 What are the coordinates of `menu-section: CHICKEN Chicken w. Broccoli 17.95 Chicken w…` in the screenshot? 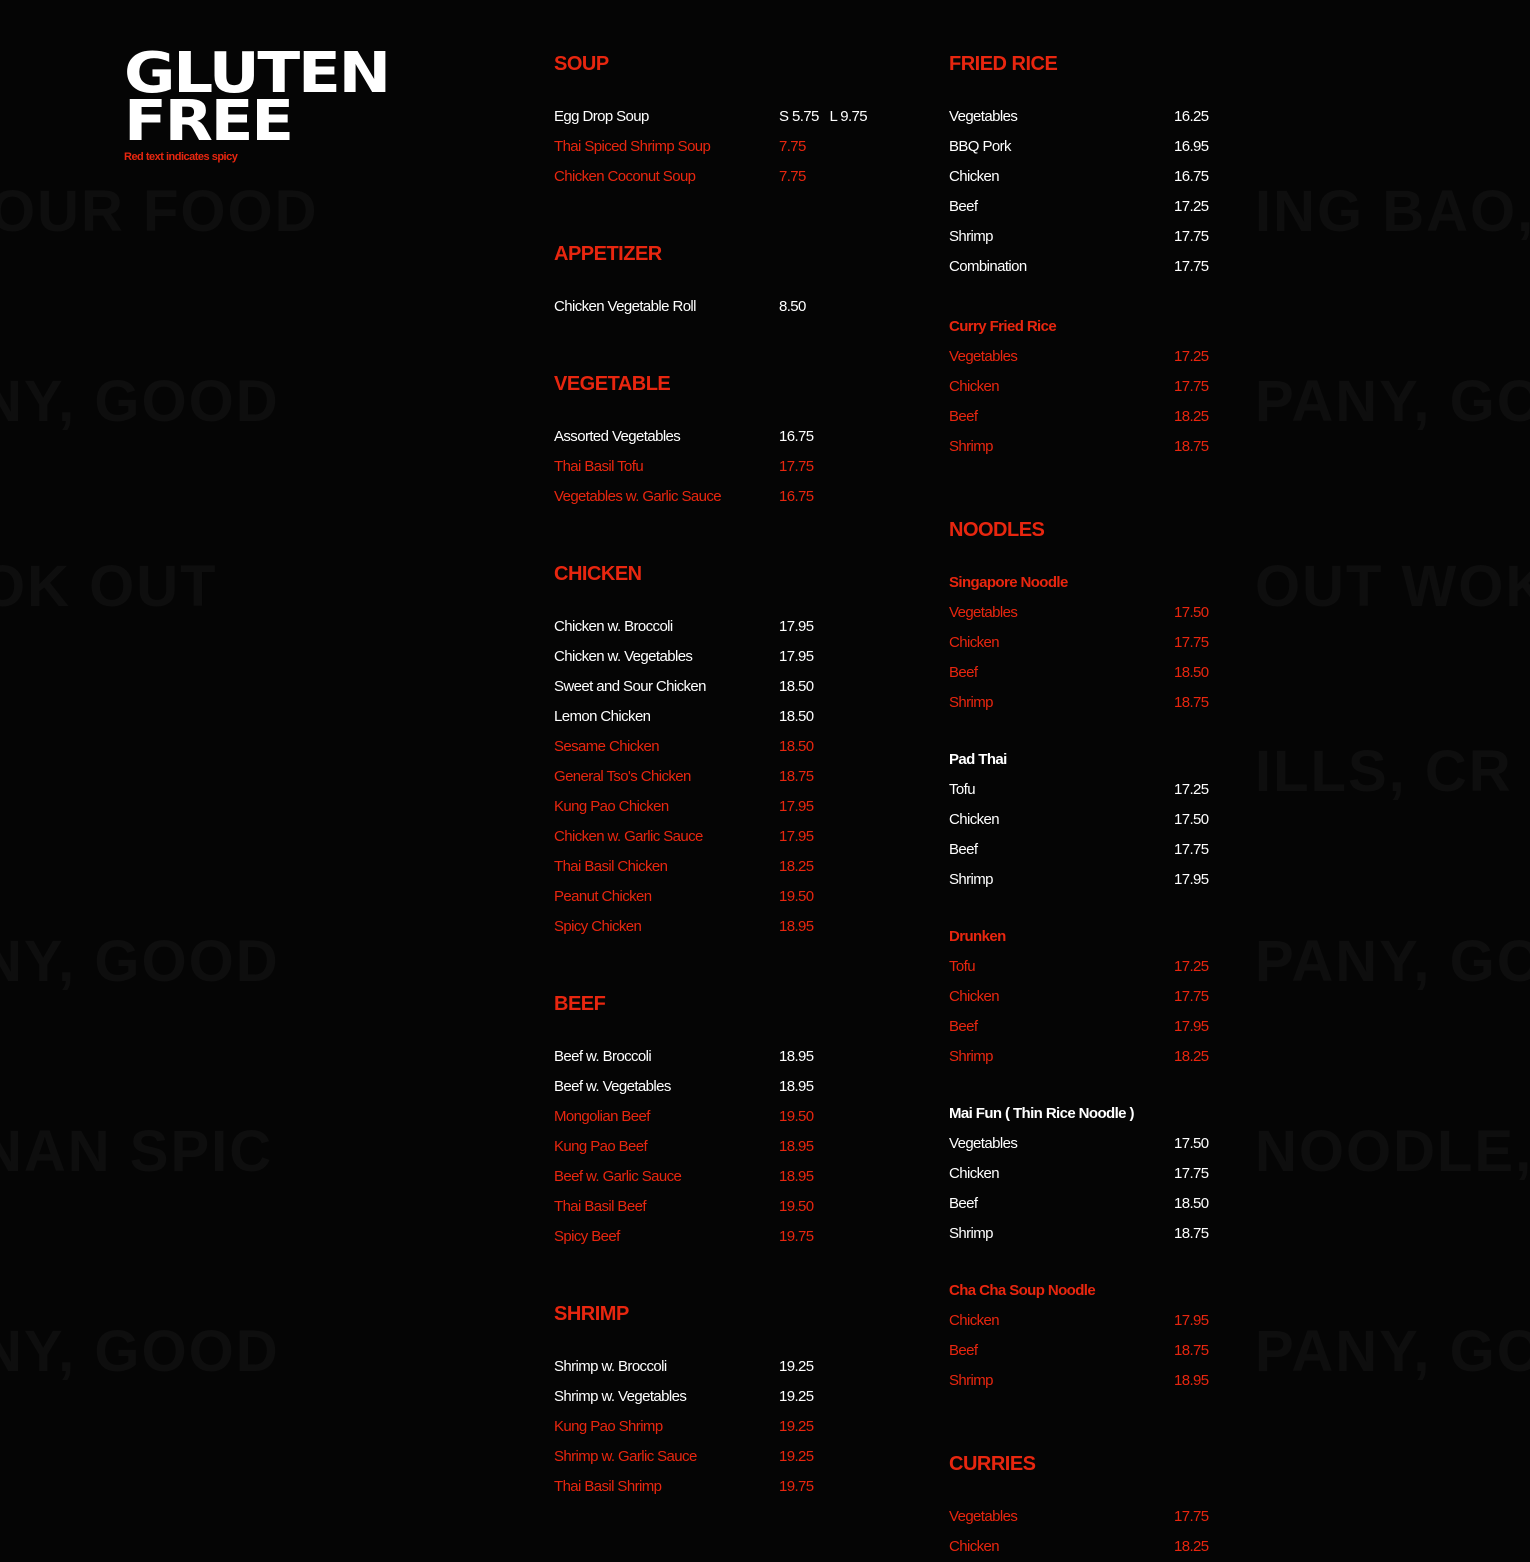 It's located at (704, 752).